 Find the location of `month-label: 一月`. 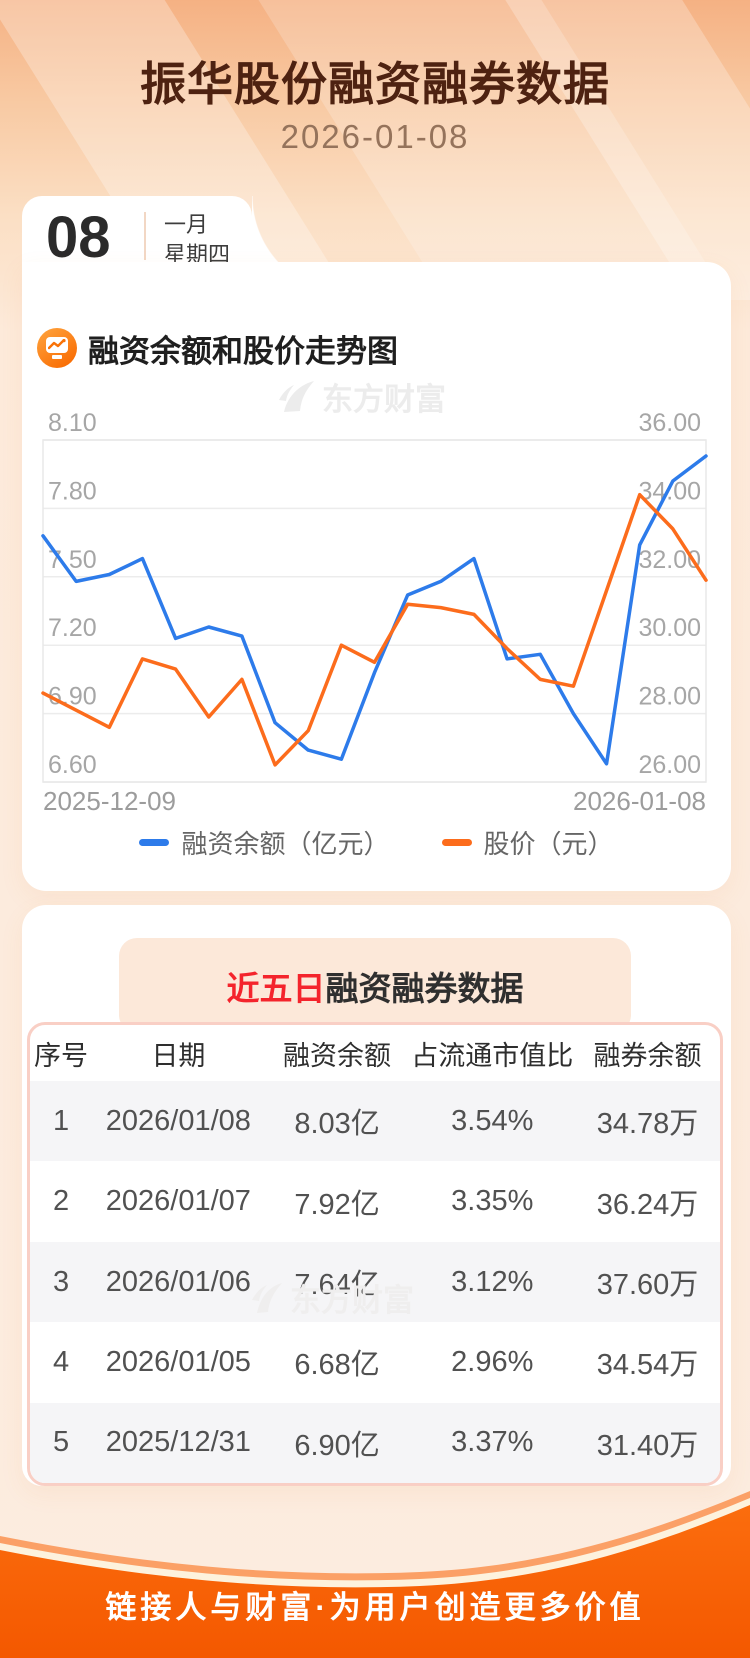

month-label: 一月 is located at coordinates (186, 224).